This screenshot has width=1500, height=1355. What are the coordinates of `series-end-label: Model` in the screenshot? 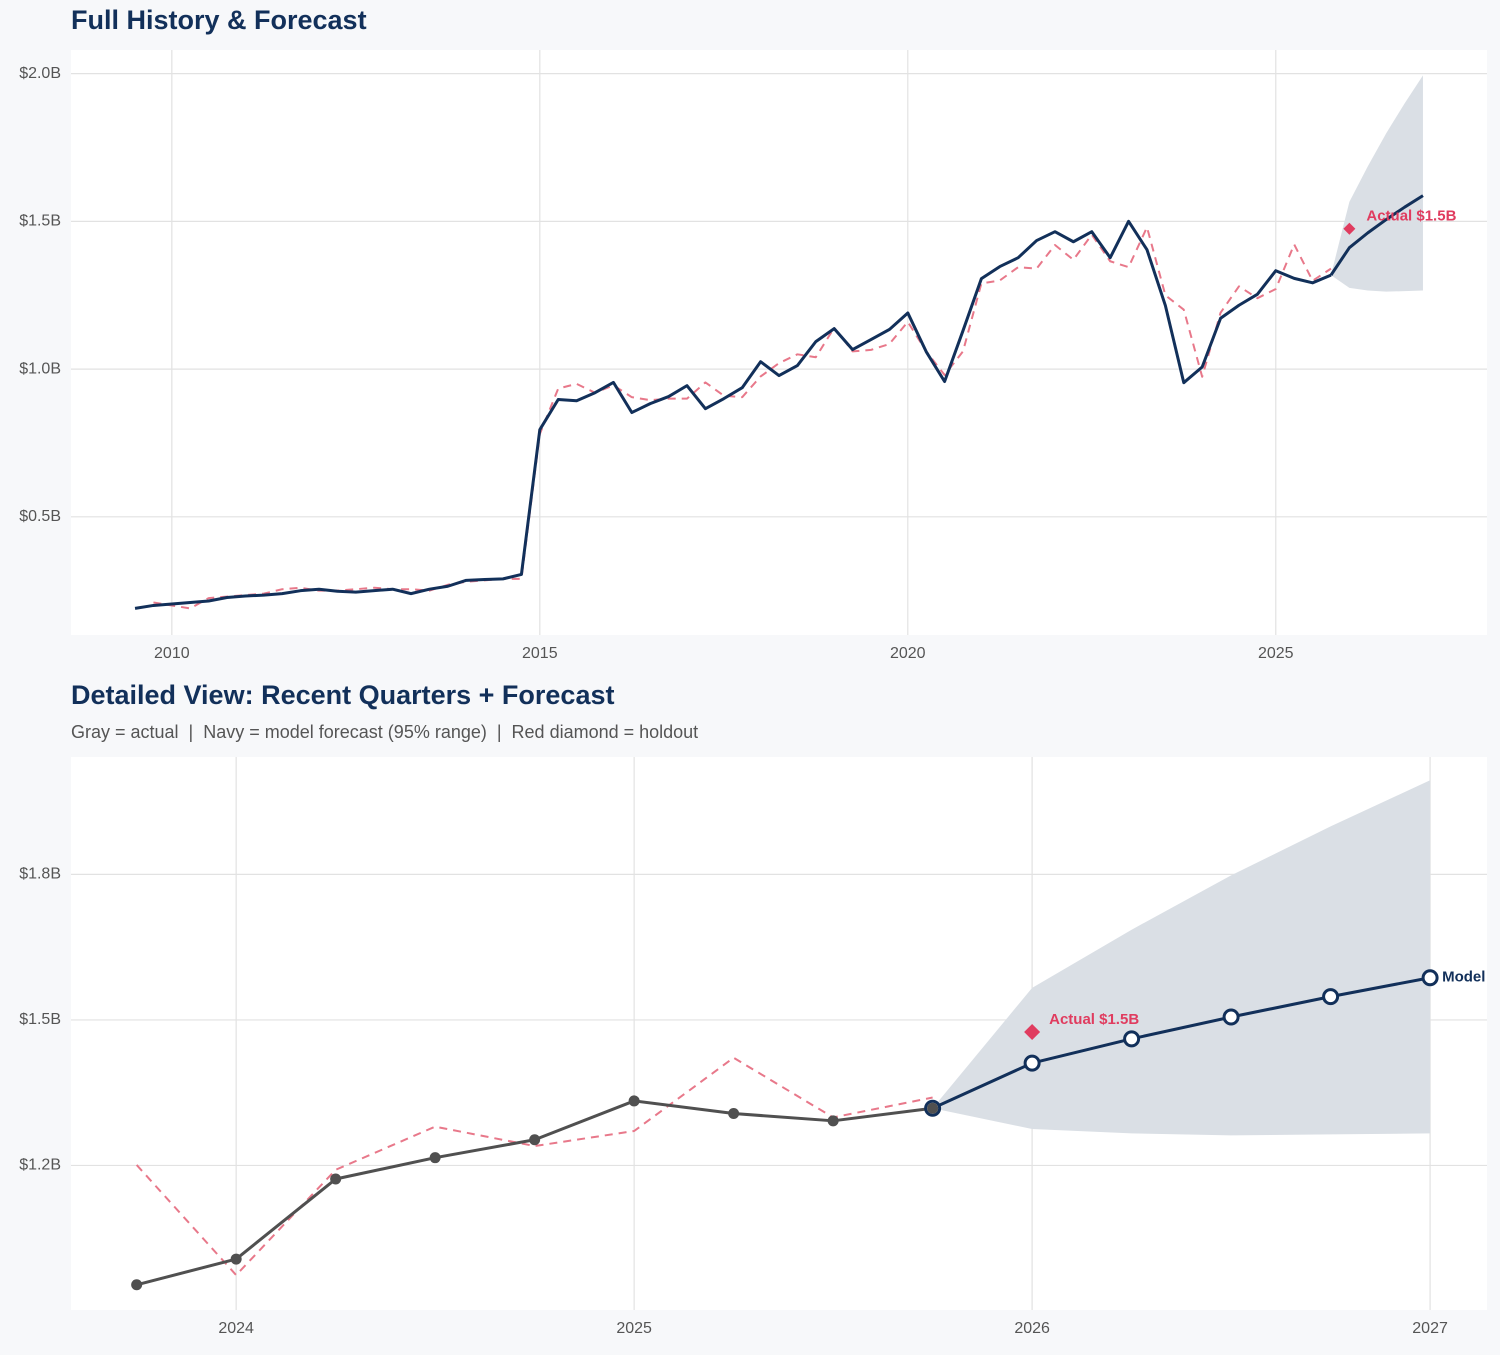 It's located at (1463, 977).